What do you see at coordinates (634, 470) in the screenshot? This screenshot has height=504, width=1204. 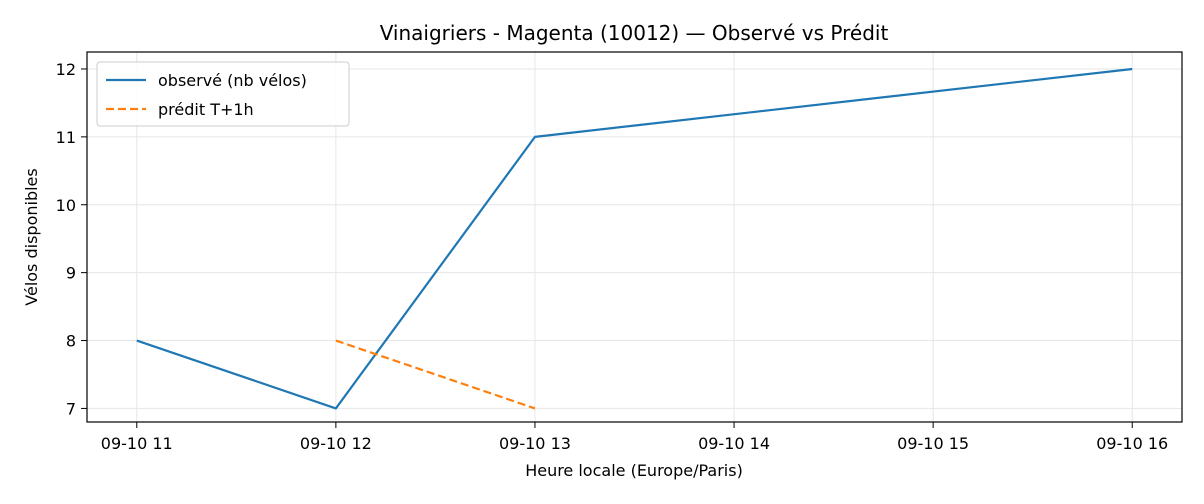 I see `x-axis-label: Heure locale (Europe/Paris)` at bounding box center [634, 470].